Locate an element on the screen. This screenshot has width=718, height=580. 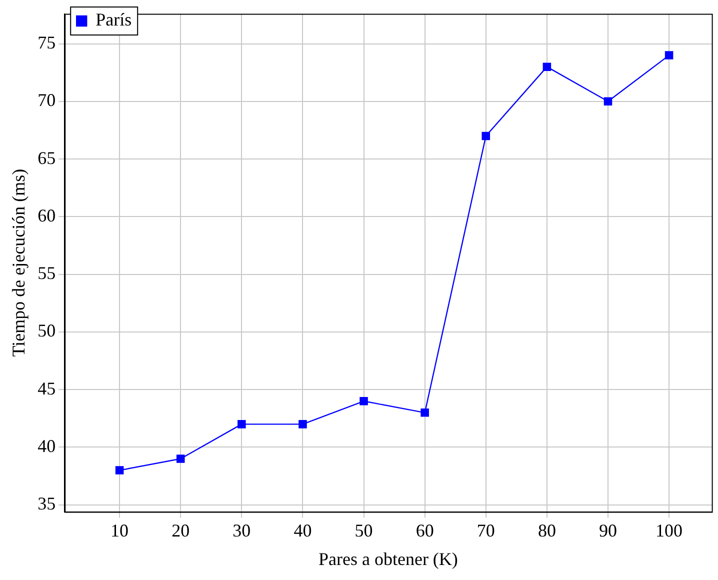
x-tick-label: 100 is located at coordinates (669, 530).